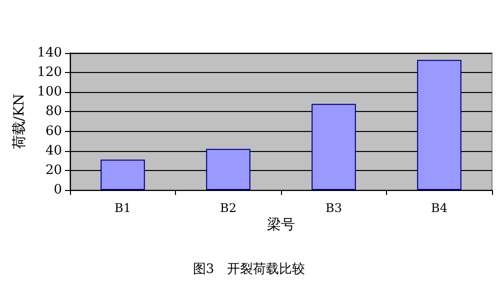 Image resolution: width=498 pixels, height=287 pixels. I want to click on y-tick-label: 20, so click(53, 170).